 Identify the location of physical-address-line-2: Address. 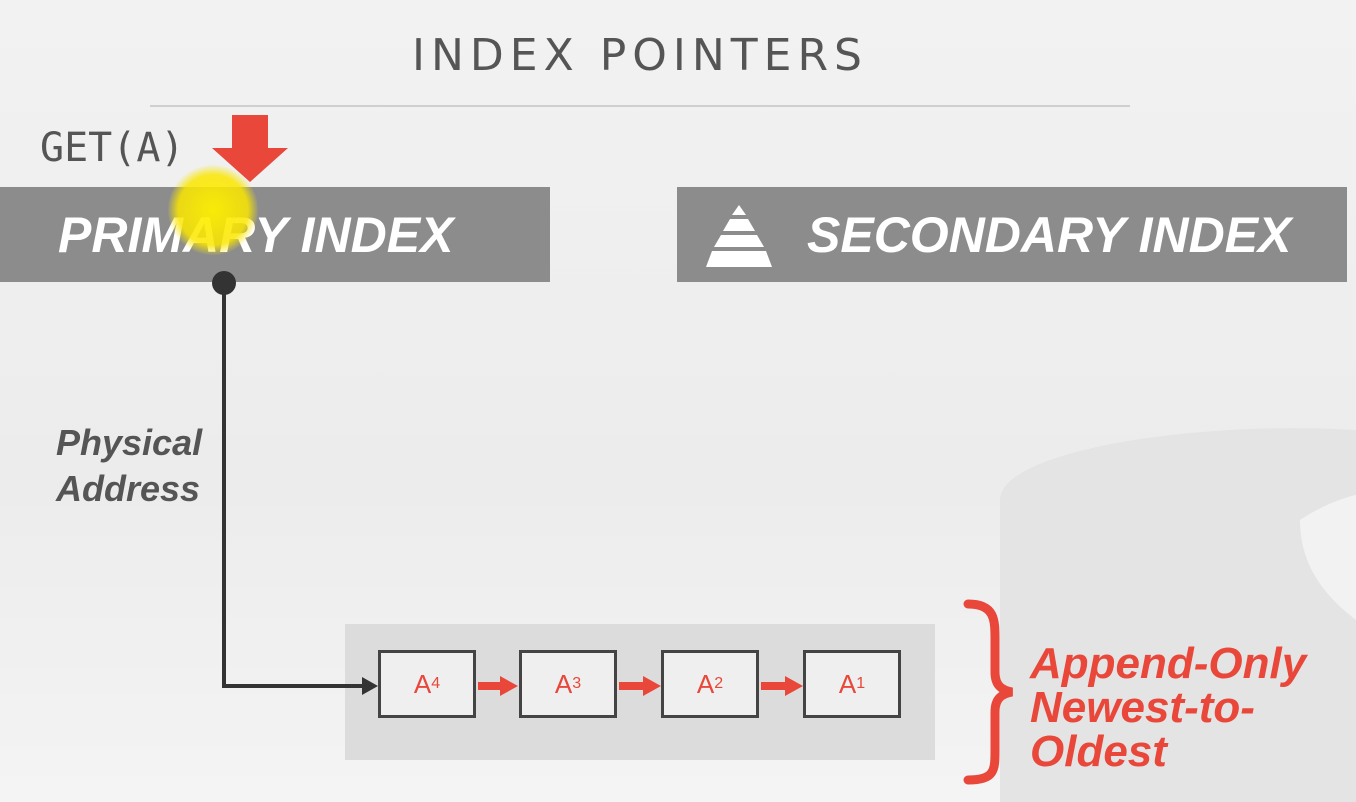
(128, 488).